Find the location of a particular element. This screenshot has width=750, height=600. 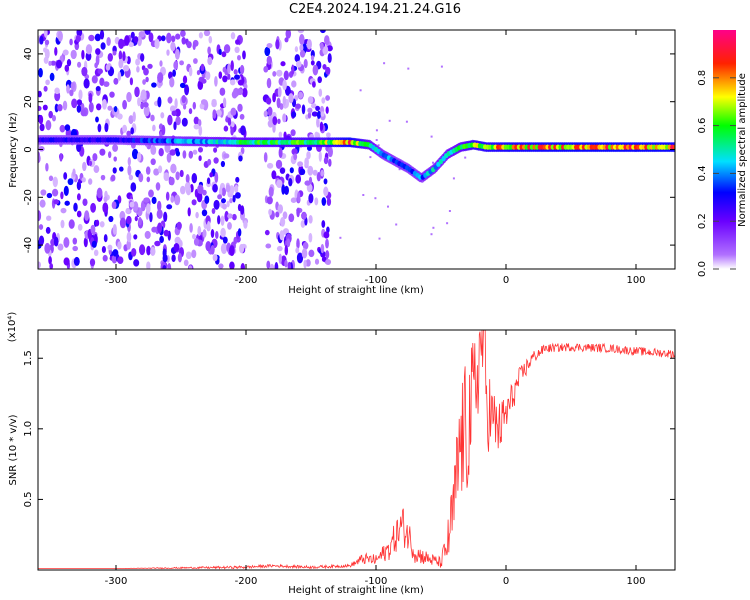

chart-title: C2E4.2024.194.21.24.G16 is located at coordinates (375, 9).